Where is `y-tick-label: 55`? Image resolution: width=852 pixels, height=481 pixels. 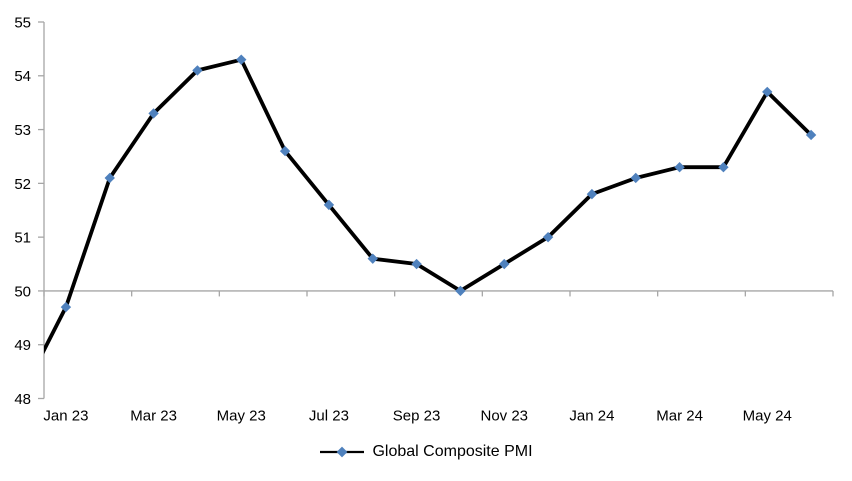
y-tick-label: 55 is located at coordinates (22, 22).